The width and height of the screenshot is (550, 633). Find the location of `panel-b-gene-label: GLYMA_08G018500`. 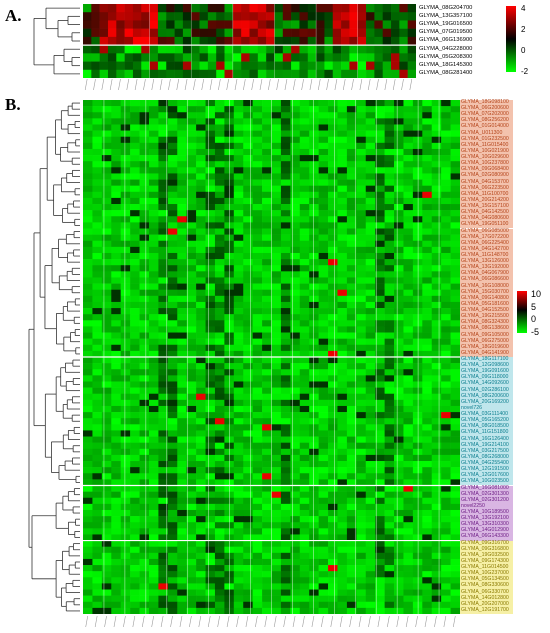

panel-b-gene-label: GLYMA_08G018500 is located at coordinates (486, 427).